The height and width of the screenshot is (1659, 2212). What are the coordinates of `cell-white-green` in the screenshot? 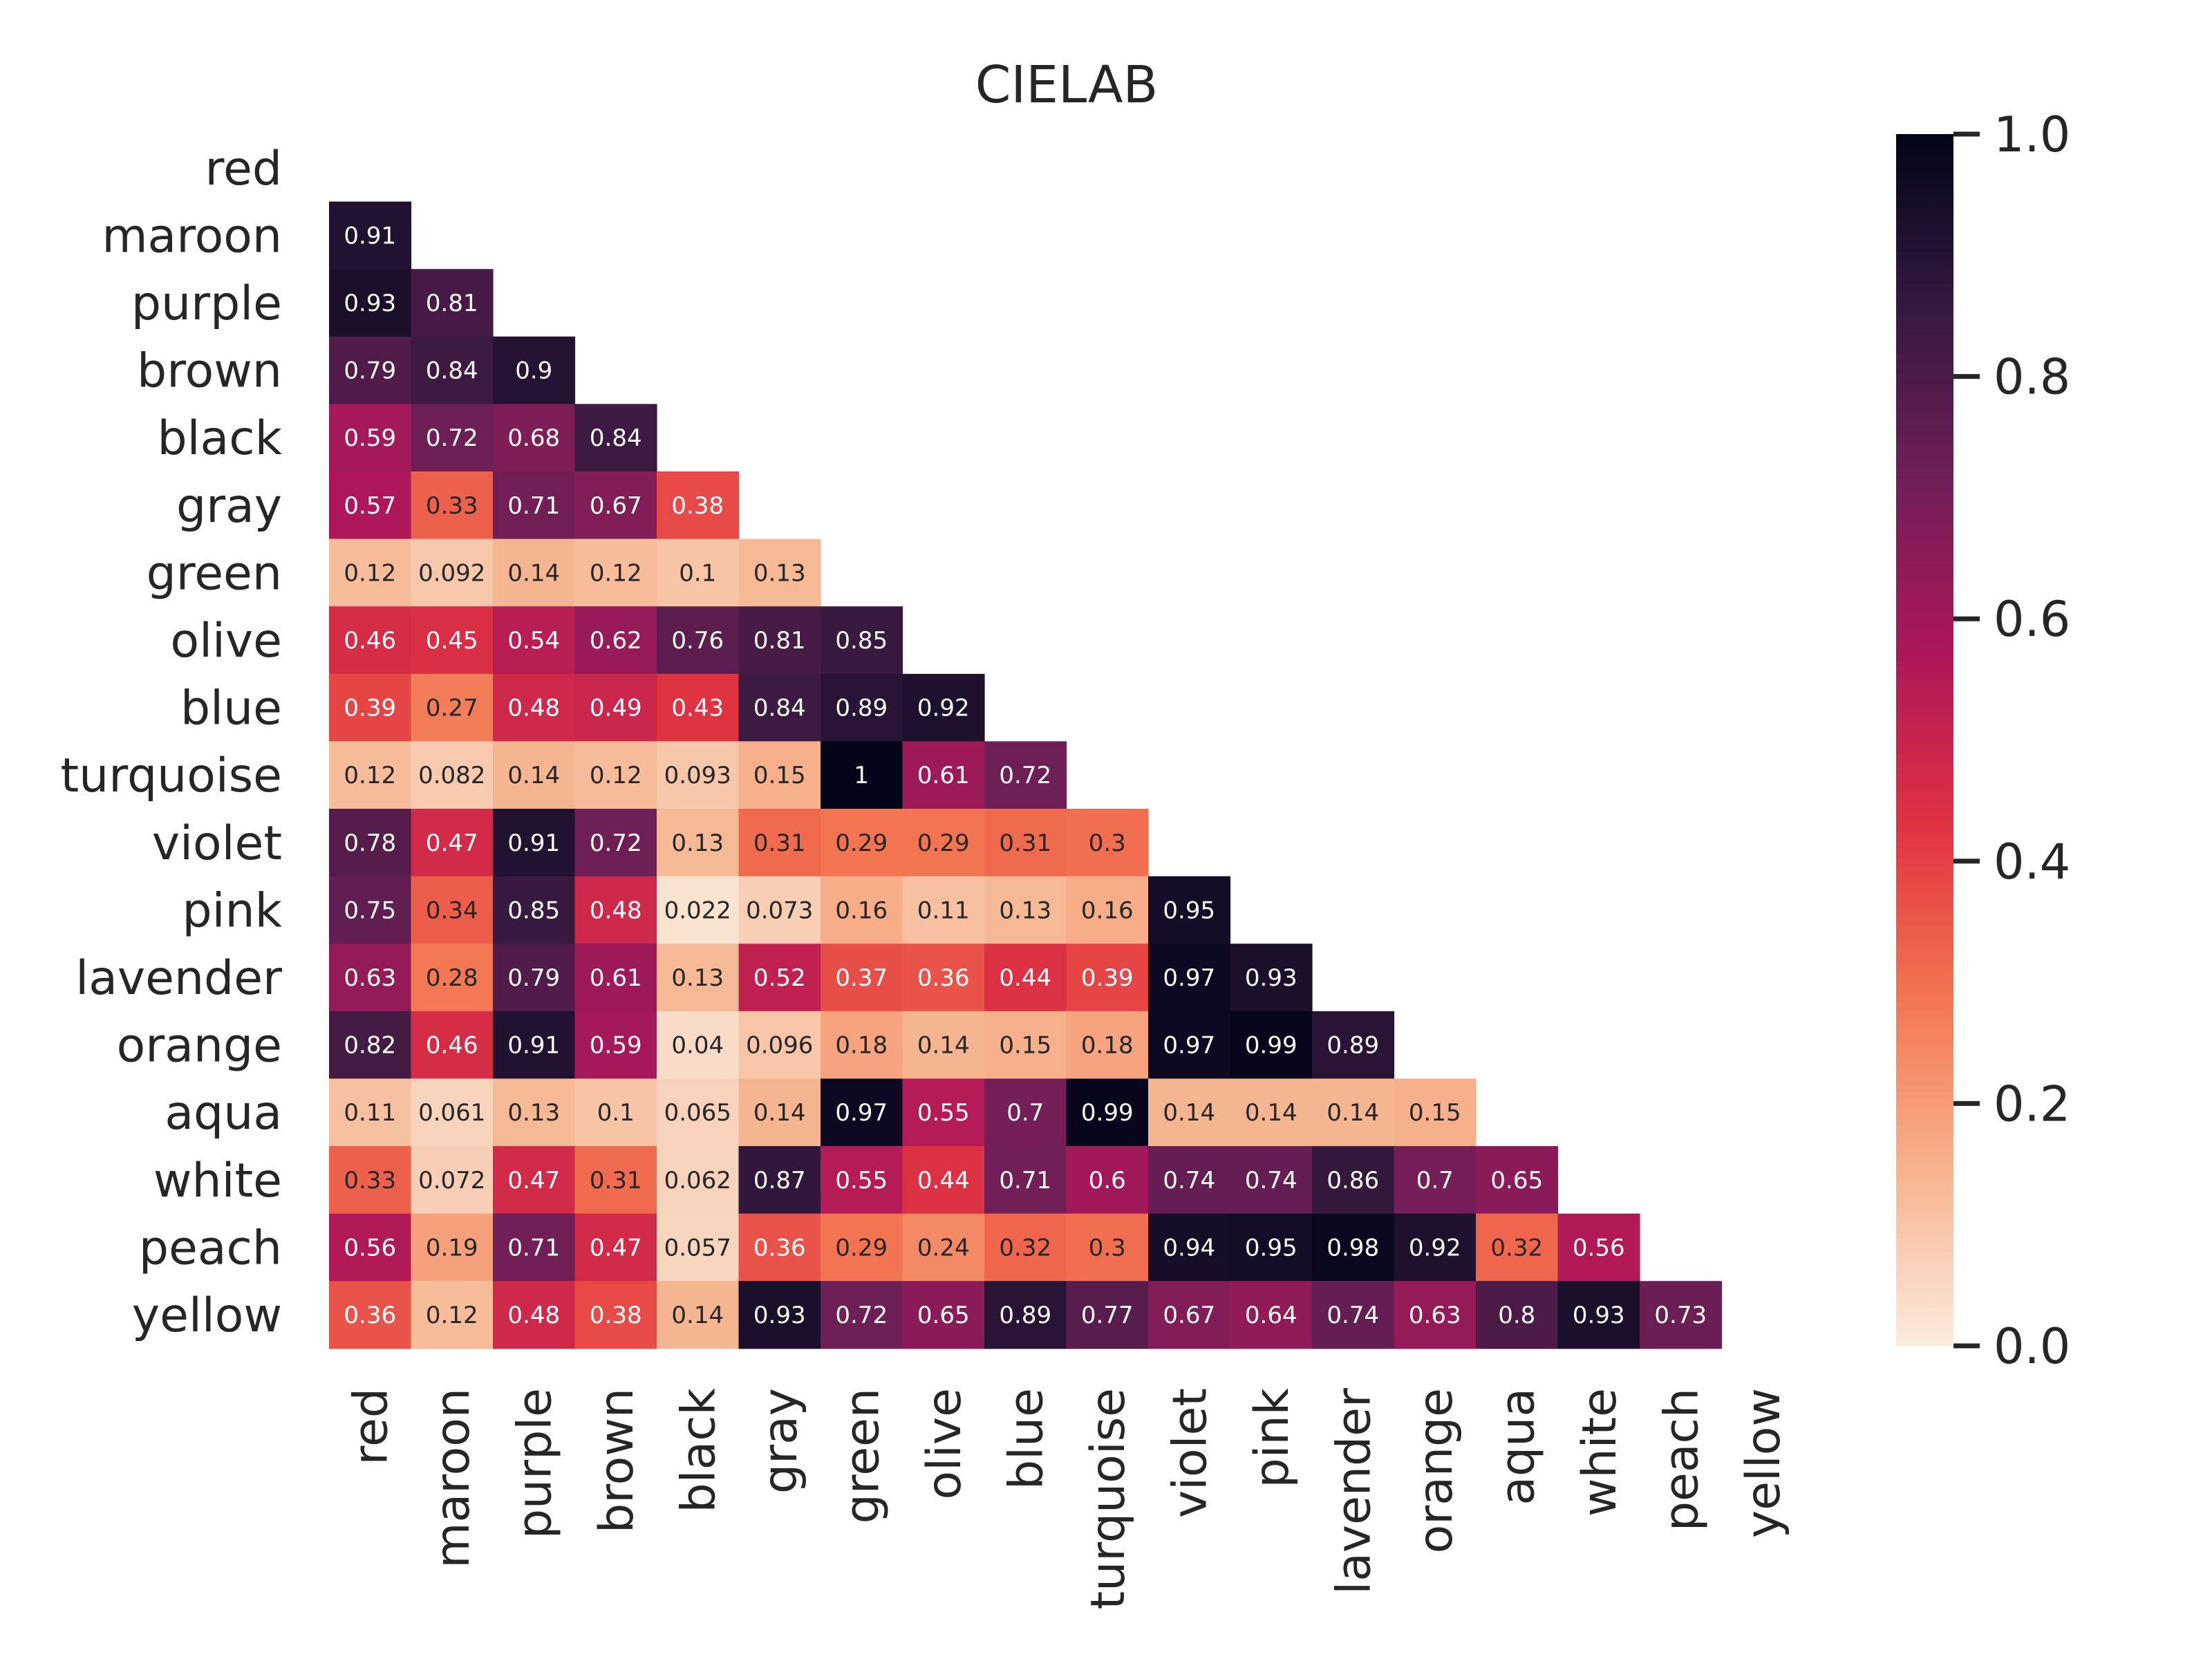 It's located at (862, 1180).